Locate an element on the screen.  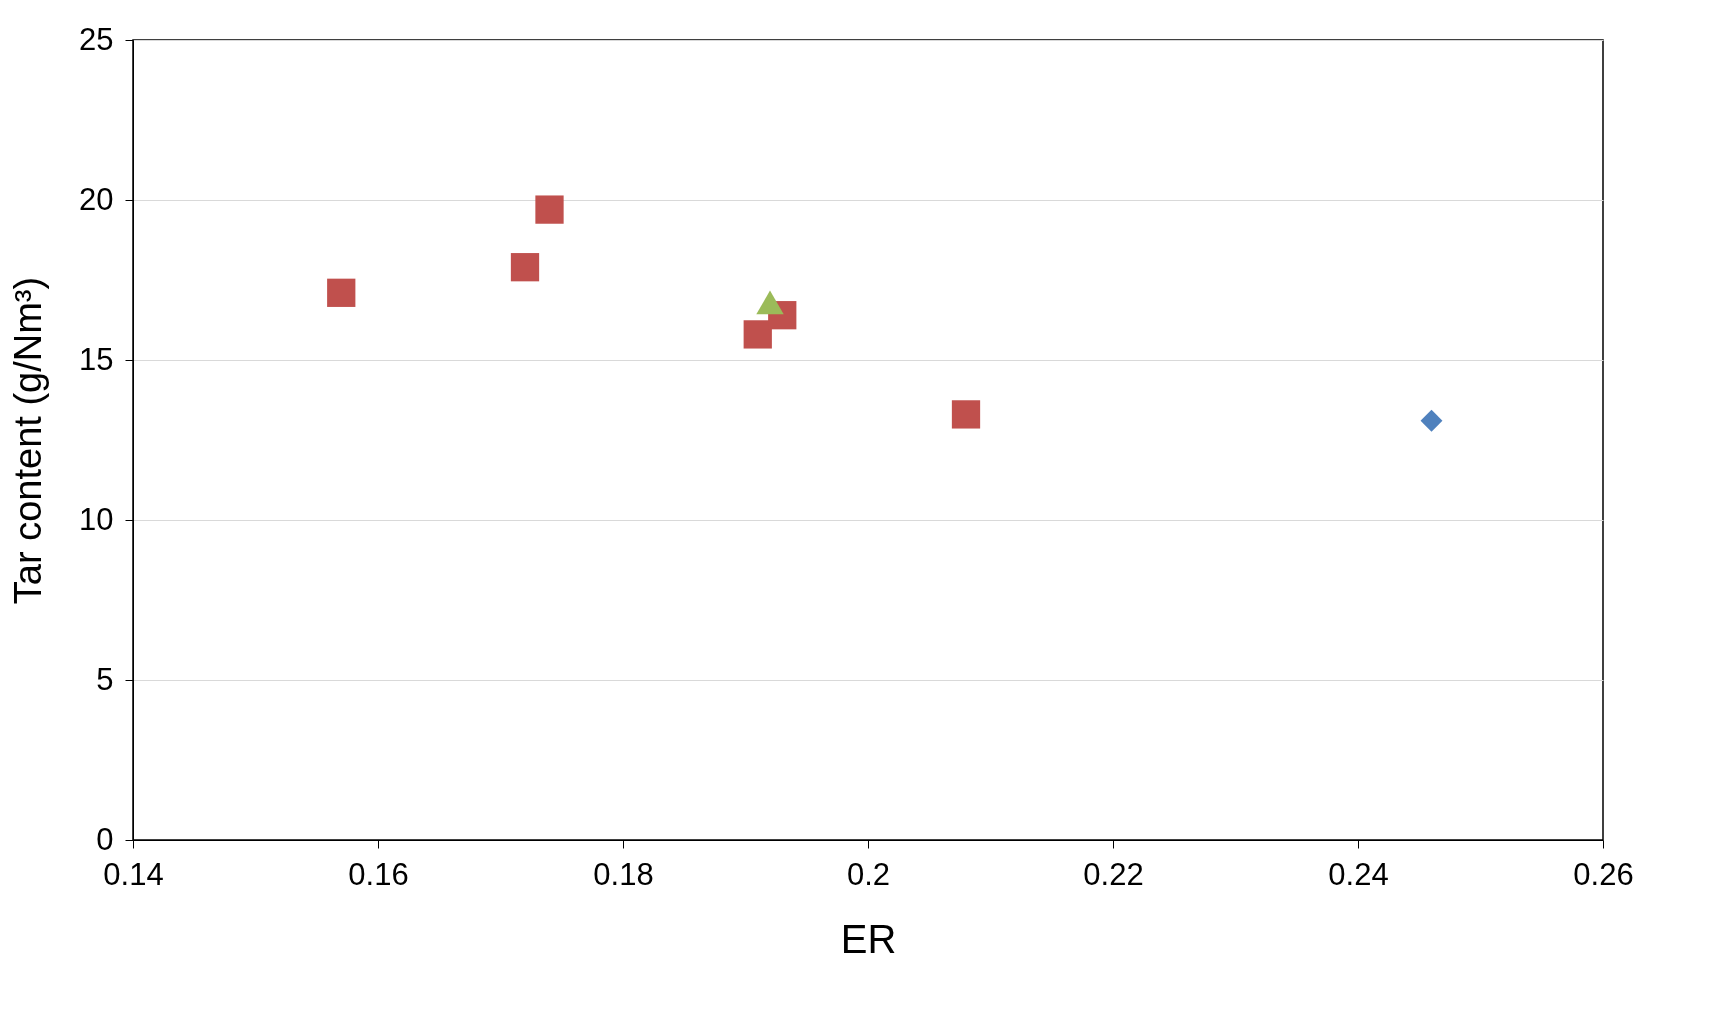
y-axis-title: Tar content (g/Nm³) is located at coordinates (28, 440).